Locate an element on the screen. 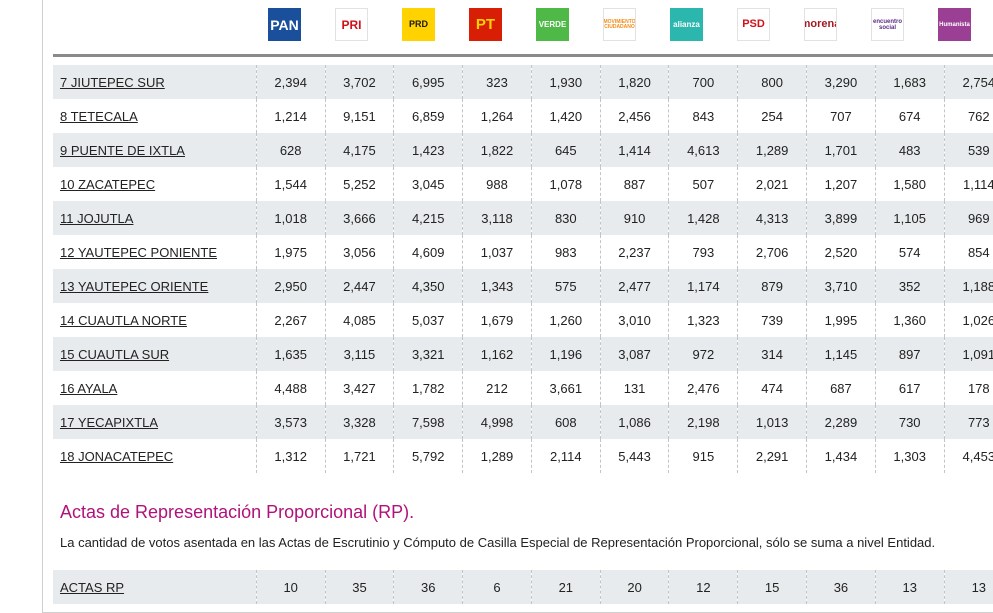  vote-cell: 2,476 is located at coordinates (703, 388).